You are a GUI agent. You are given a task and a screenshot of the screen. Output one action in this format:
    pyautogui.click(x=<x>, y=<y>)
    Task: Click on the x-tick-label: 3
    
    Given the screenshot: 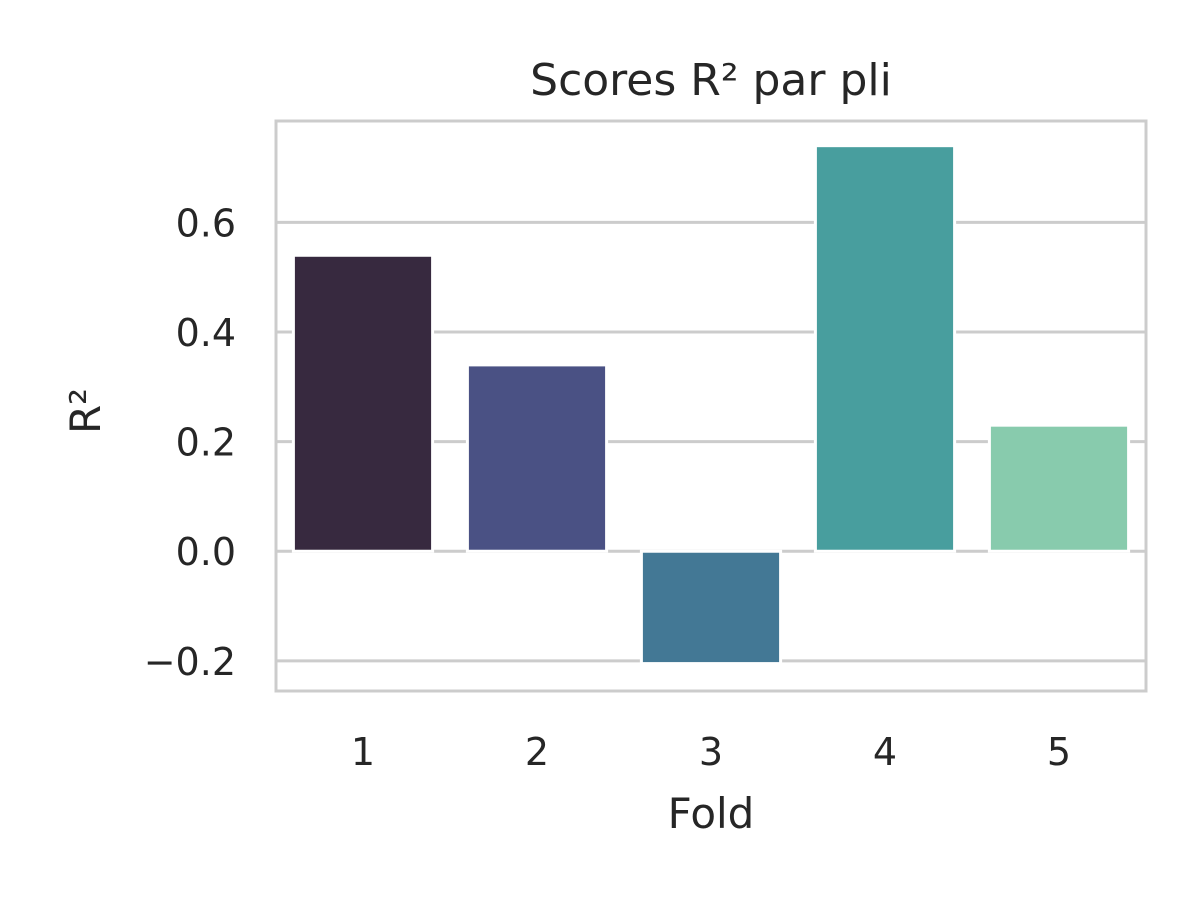 What is the action you would take?
    pyautogui.click(x=711, y=752)
    